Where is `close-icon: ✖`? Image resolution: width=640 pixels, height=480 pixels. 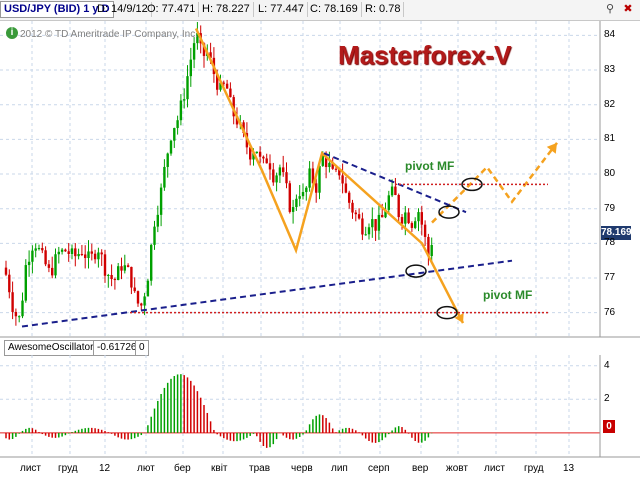
close-icon: ✖ is located at coordinates (628, 9).